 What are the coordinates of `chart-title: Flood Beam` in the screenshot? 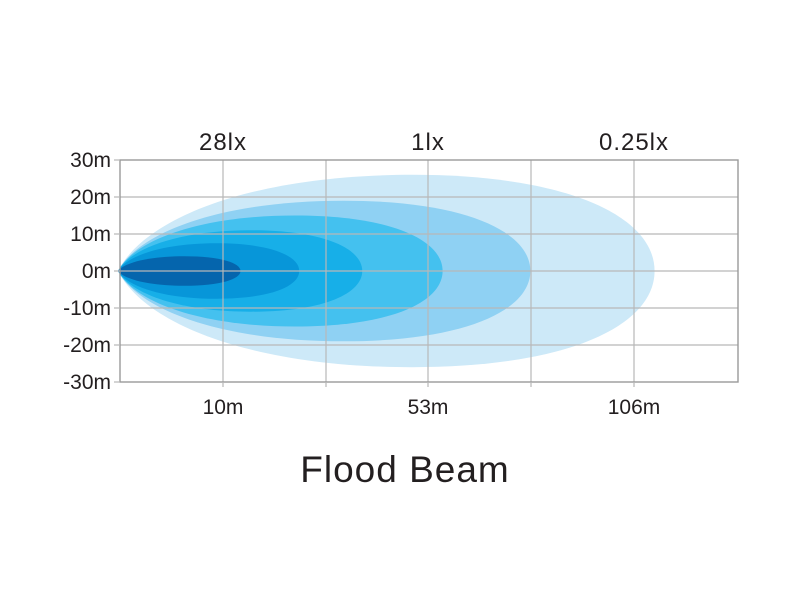 It's located at (405, 469).